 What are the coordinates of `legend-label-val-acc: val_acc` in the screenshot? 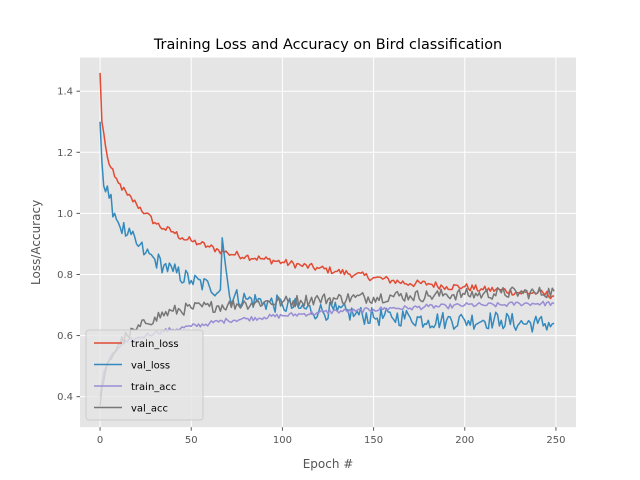 It's located at (149, 409).